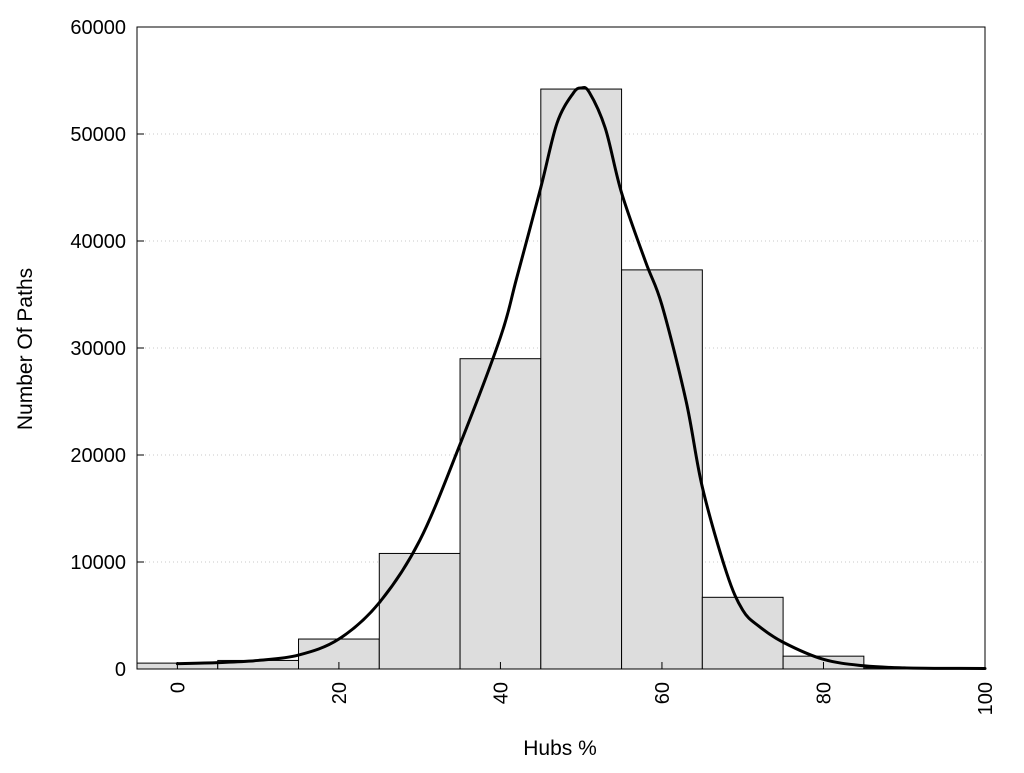 The width and height of the screenshot is (1024, 773). Describe the element at coordinates (25, 349) in the screenshot. I see `y-axis-title: Number Of Paths` at that location.